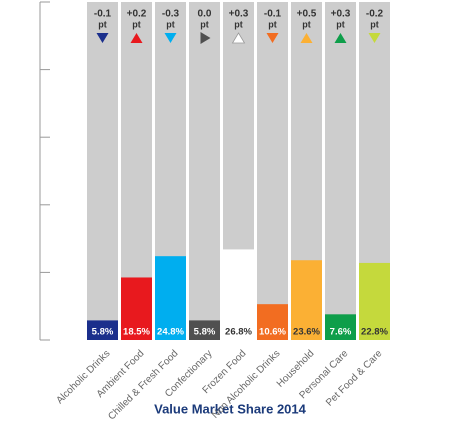  I want to click on change-label: +0.5, so click(307, 14).